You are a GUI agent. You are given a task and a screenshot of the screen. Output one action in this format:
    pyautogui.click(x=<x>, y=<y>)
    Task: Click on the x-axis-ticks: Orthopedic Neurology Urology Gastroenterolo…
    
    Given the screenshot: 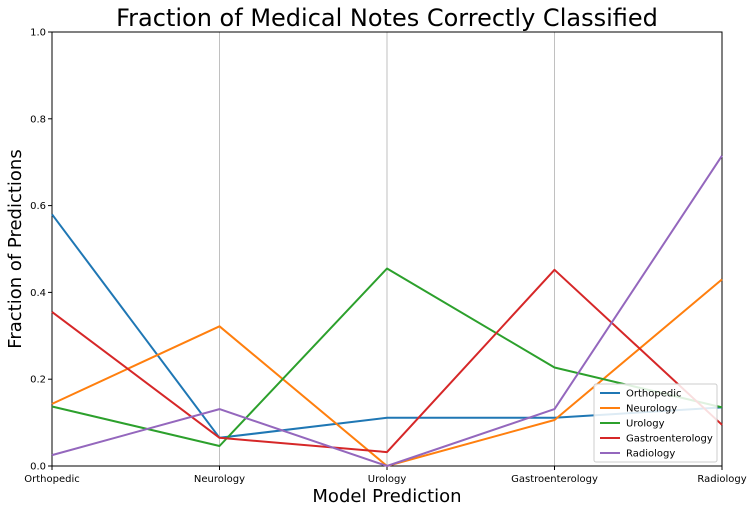 What is the action you would take?
    pyautogui.click(x=385, y=475)
    